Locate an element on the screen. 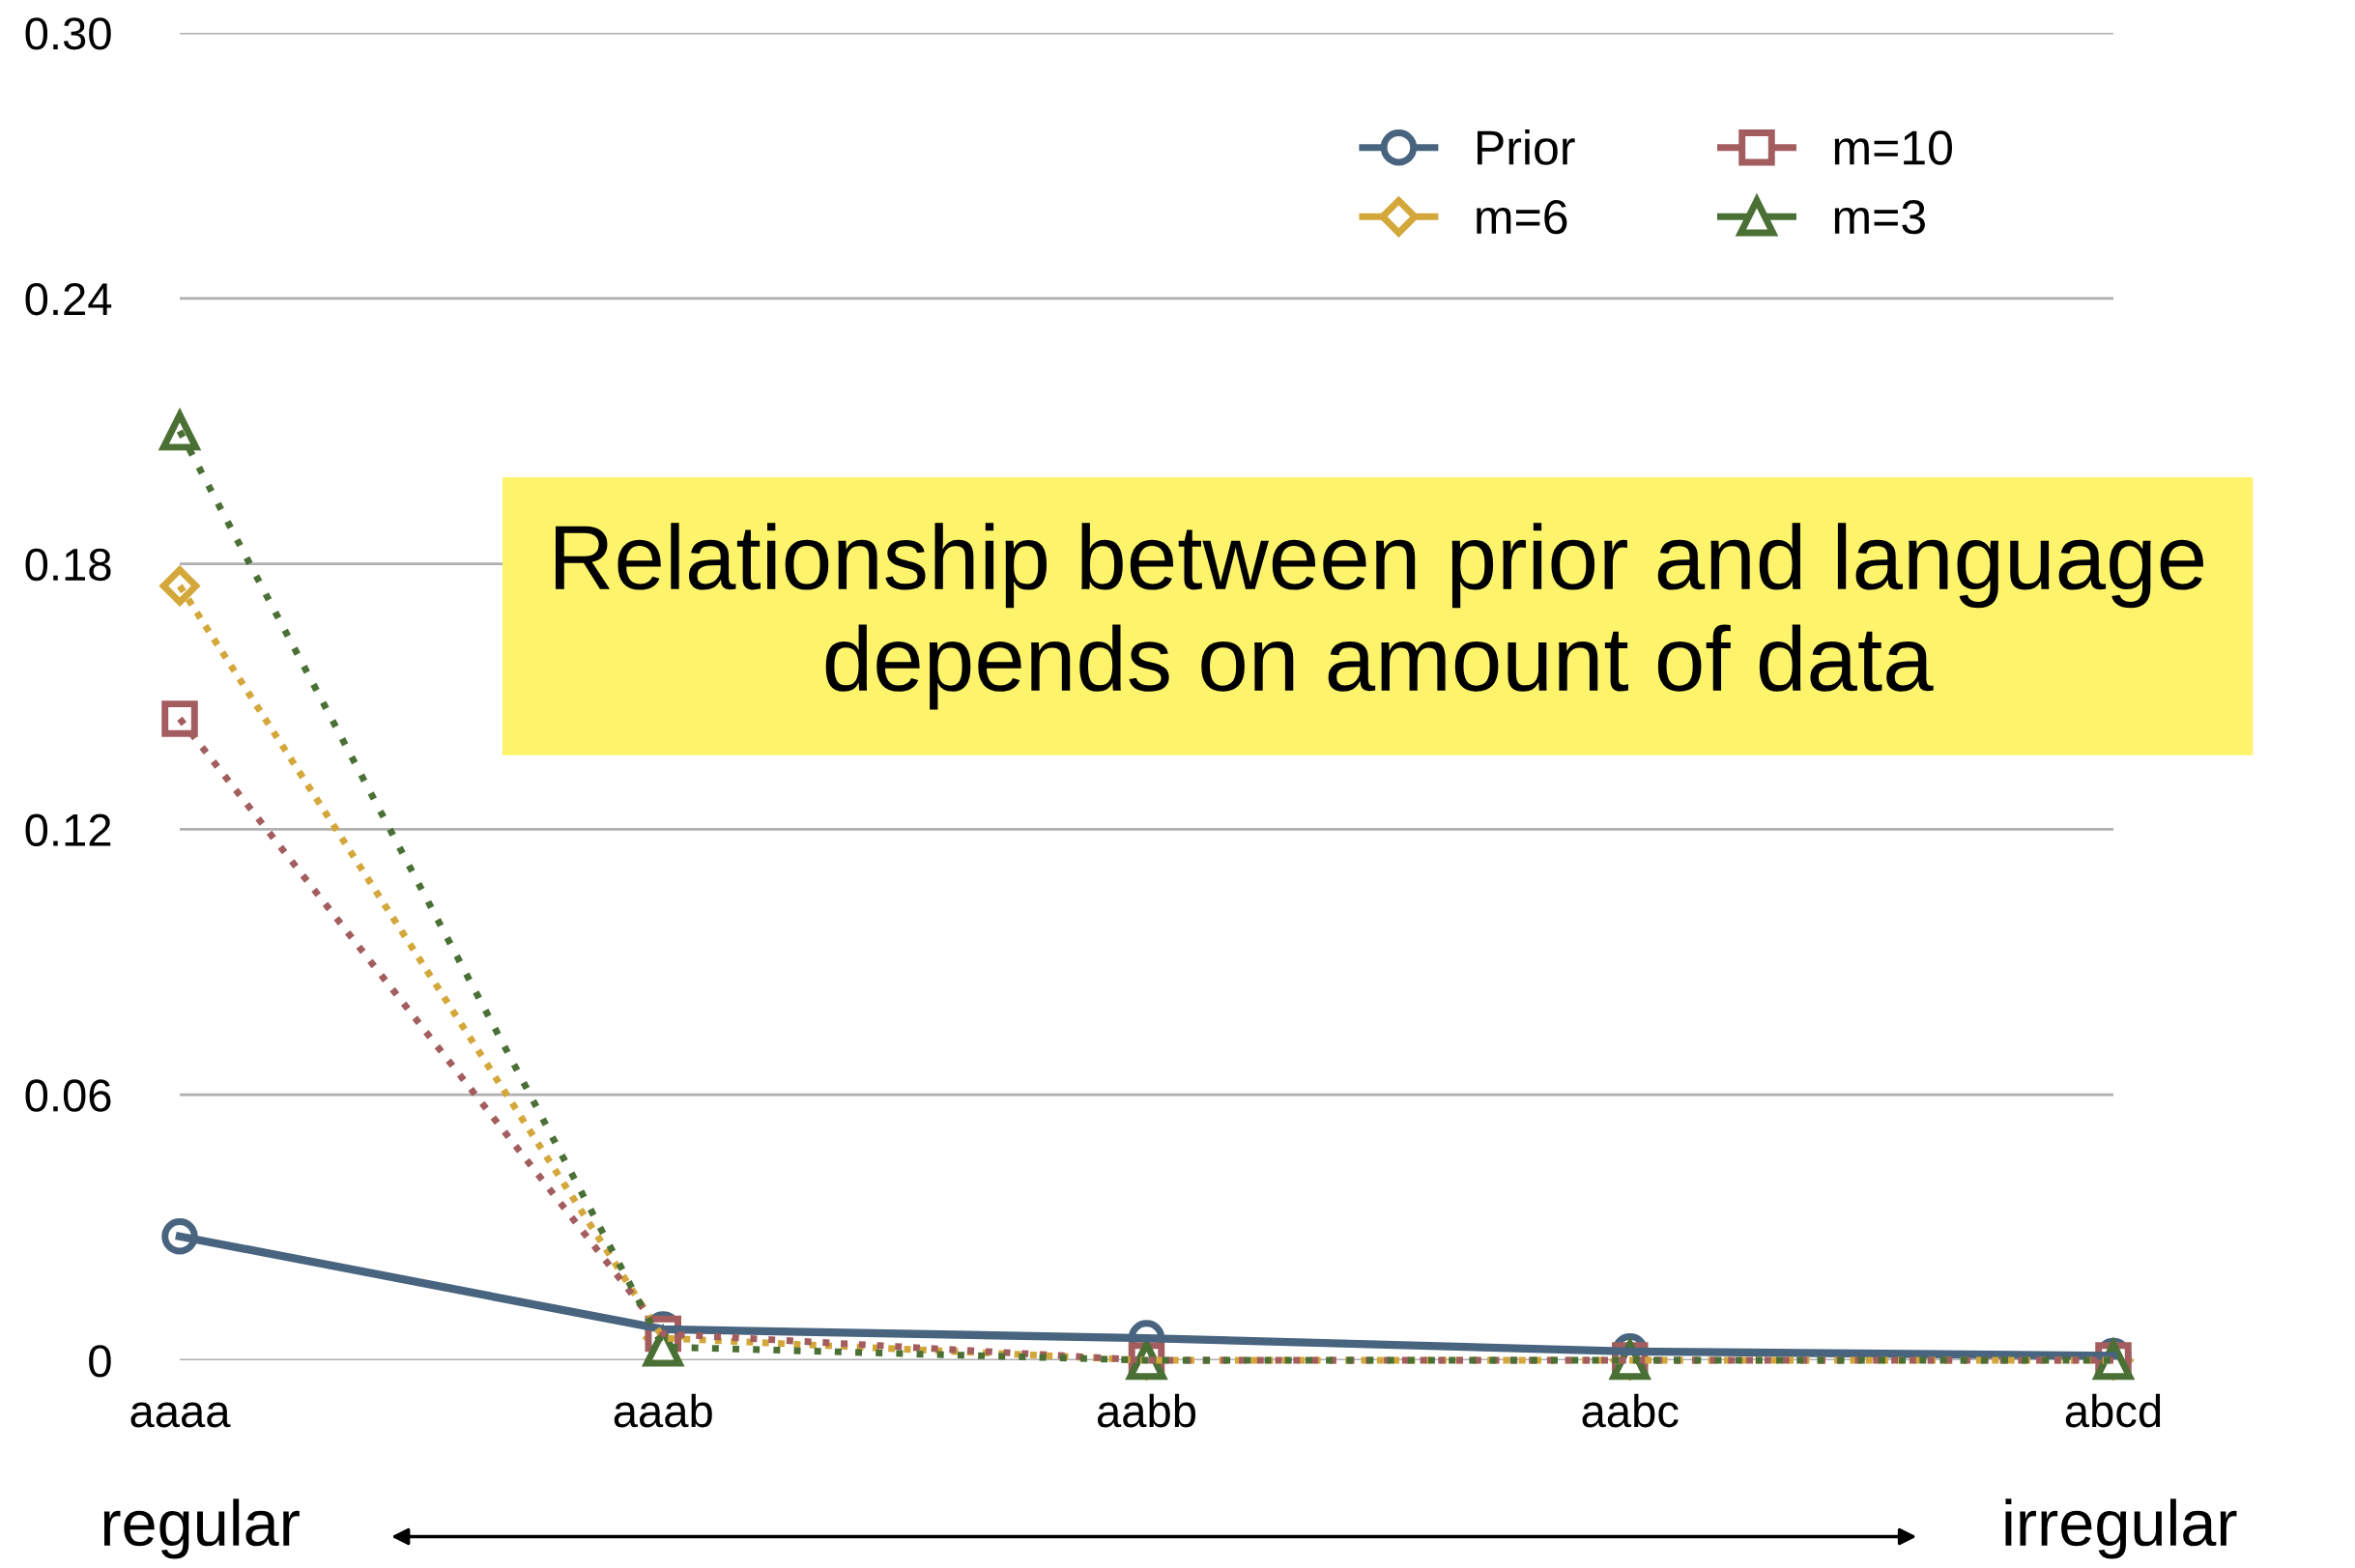 This screenshot has width=2355, height=1568. text: irregular is located at coordinates (2121, 1528).